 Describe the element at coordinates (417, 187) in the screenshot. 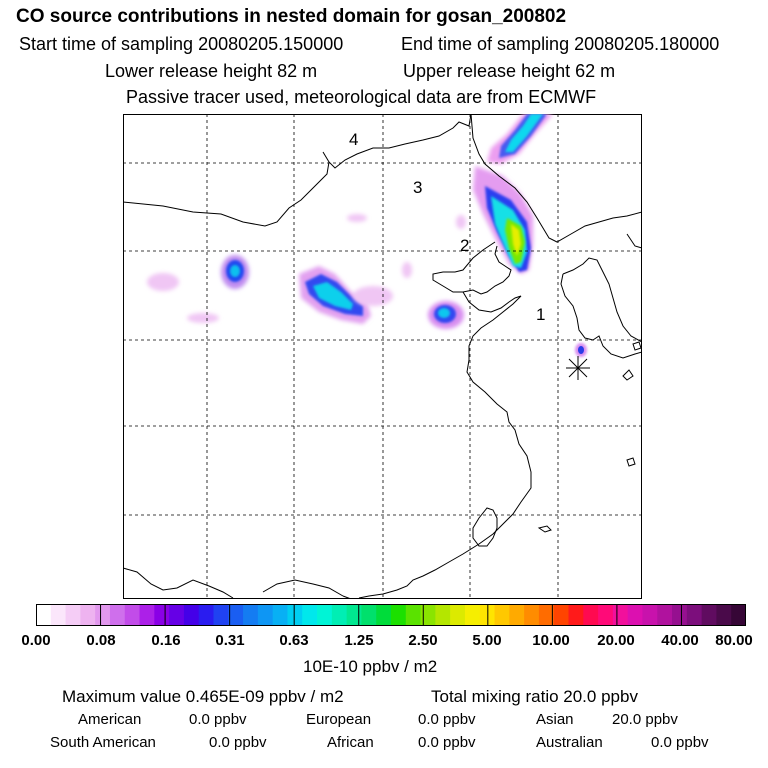

I see `region-label-3: 3` at that location.